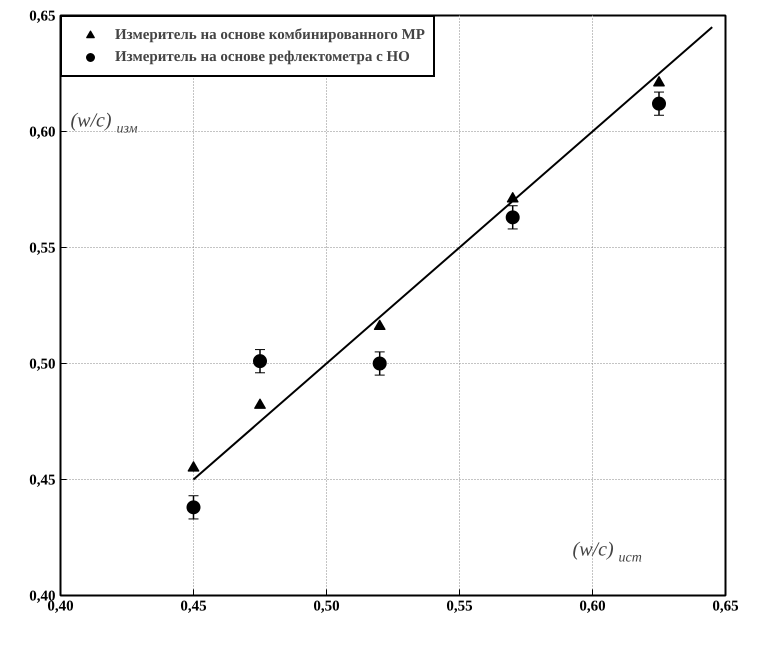 Image resolution: width=758 pixels, height=646 pixels. I want to click on x-tick-label: 0,50, so click(326, 606).